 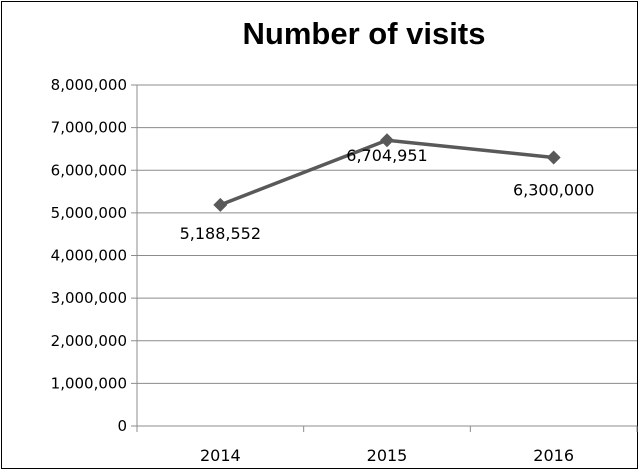 What do you see at coordinates (553, 189) in the screenshot?
I see `data-label: 6,300,000` at bounding box center [553, 189].